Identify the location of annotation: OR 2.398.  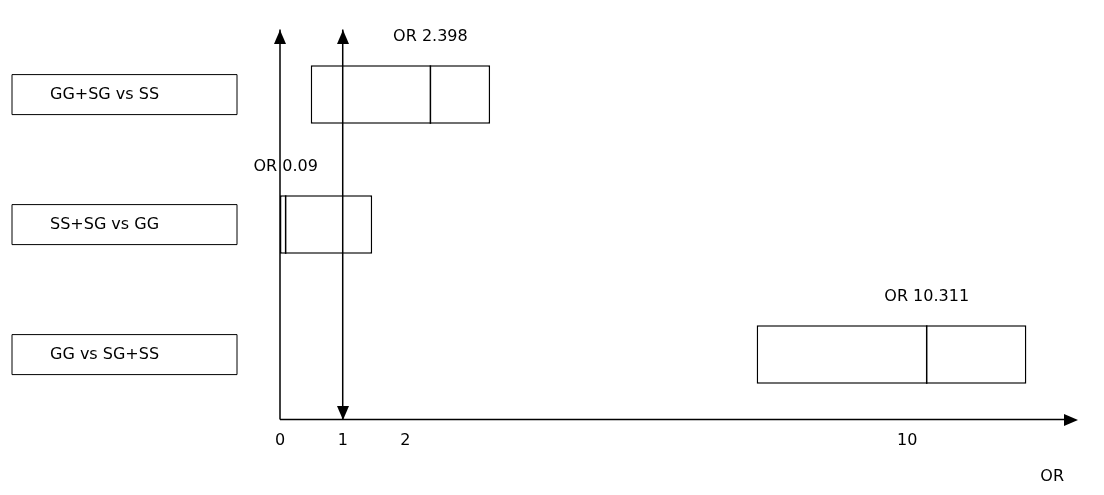
(430, 36).